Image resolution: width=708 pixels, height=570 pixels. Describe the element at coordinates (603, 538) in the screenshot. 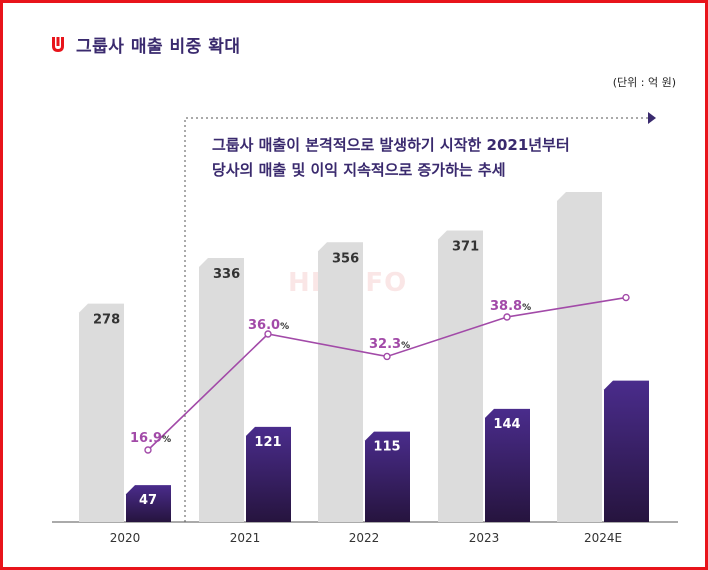

I see `x-tick-label: 2024E` at that location.